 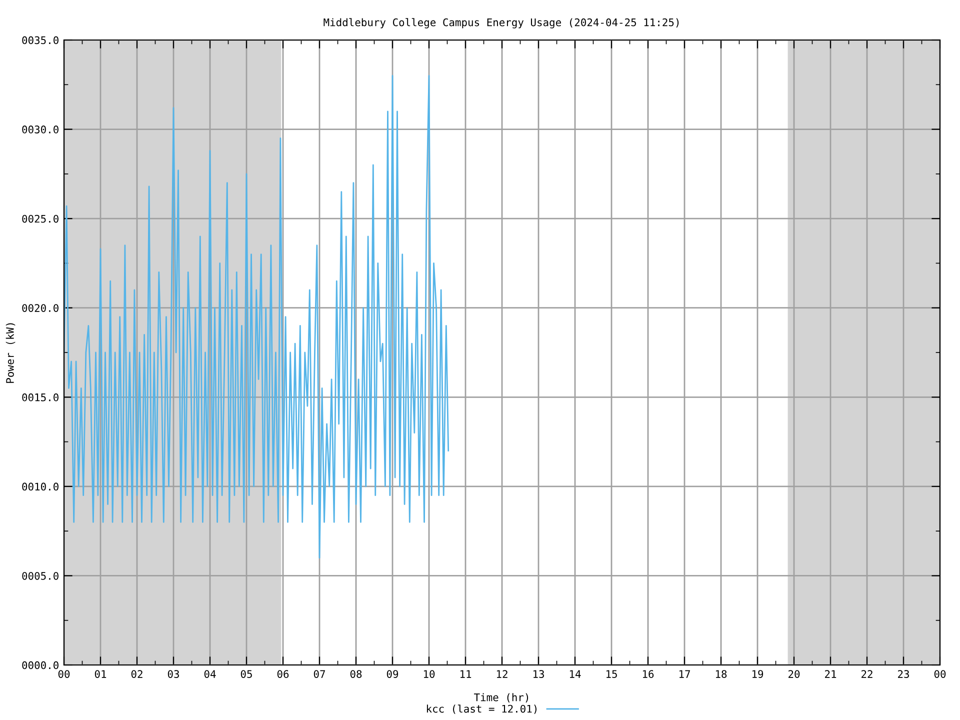 I want to click on x-tick-label: 19, so click(x=758, y=674).